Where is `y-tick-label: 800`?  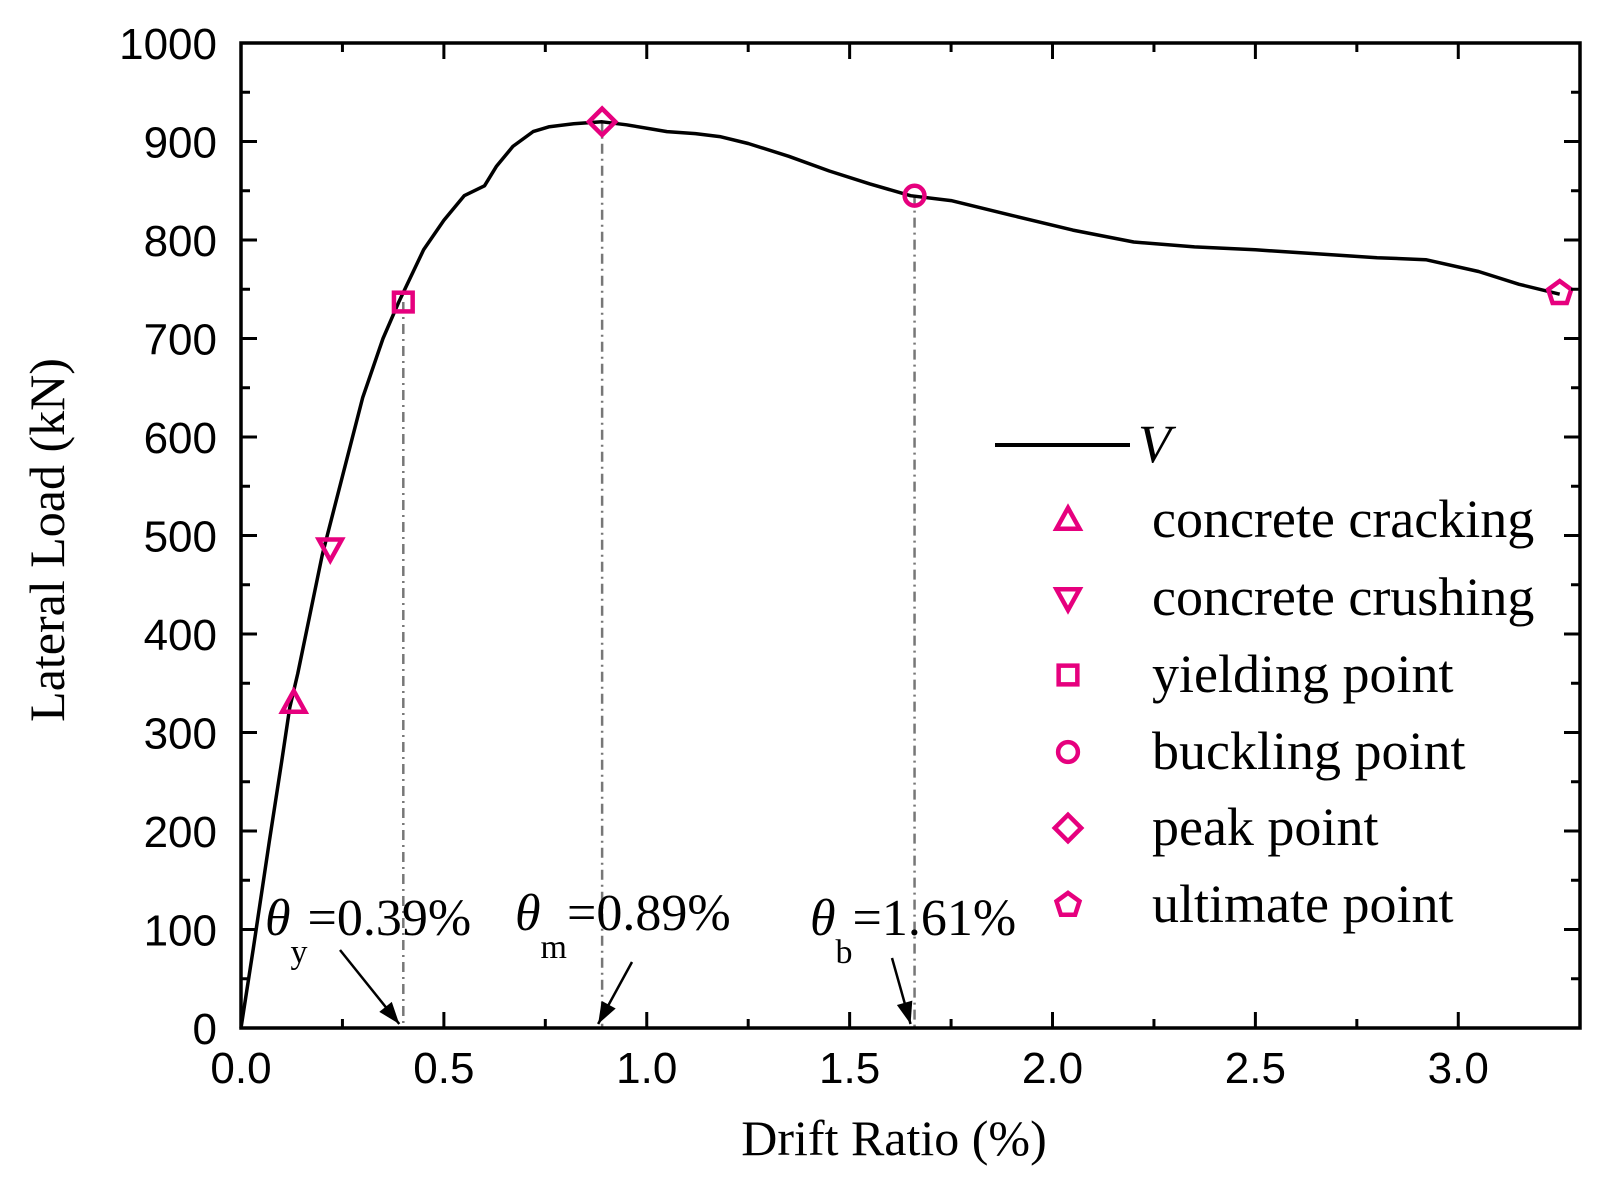 y-tick-label: 800 is located at coordinates (180, 241).